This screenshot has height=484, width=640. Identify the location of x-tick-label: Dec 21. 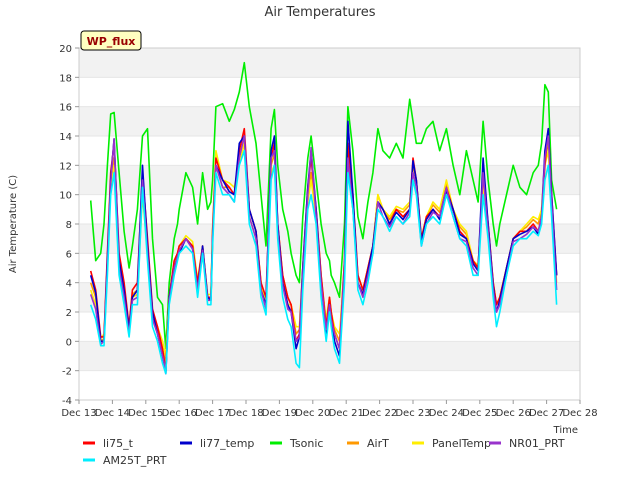
(346, 413).